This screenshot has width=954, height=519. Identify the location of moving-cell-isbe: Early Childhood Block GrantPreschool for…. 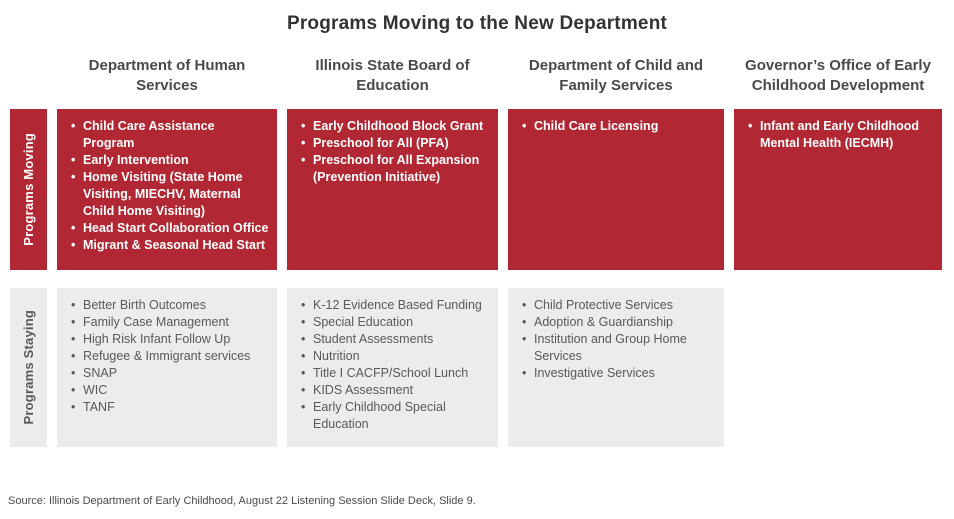
(392, 189).